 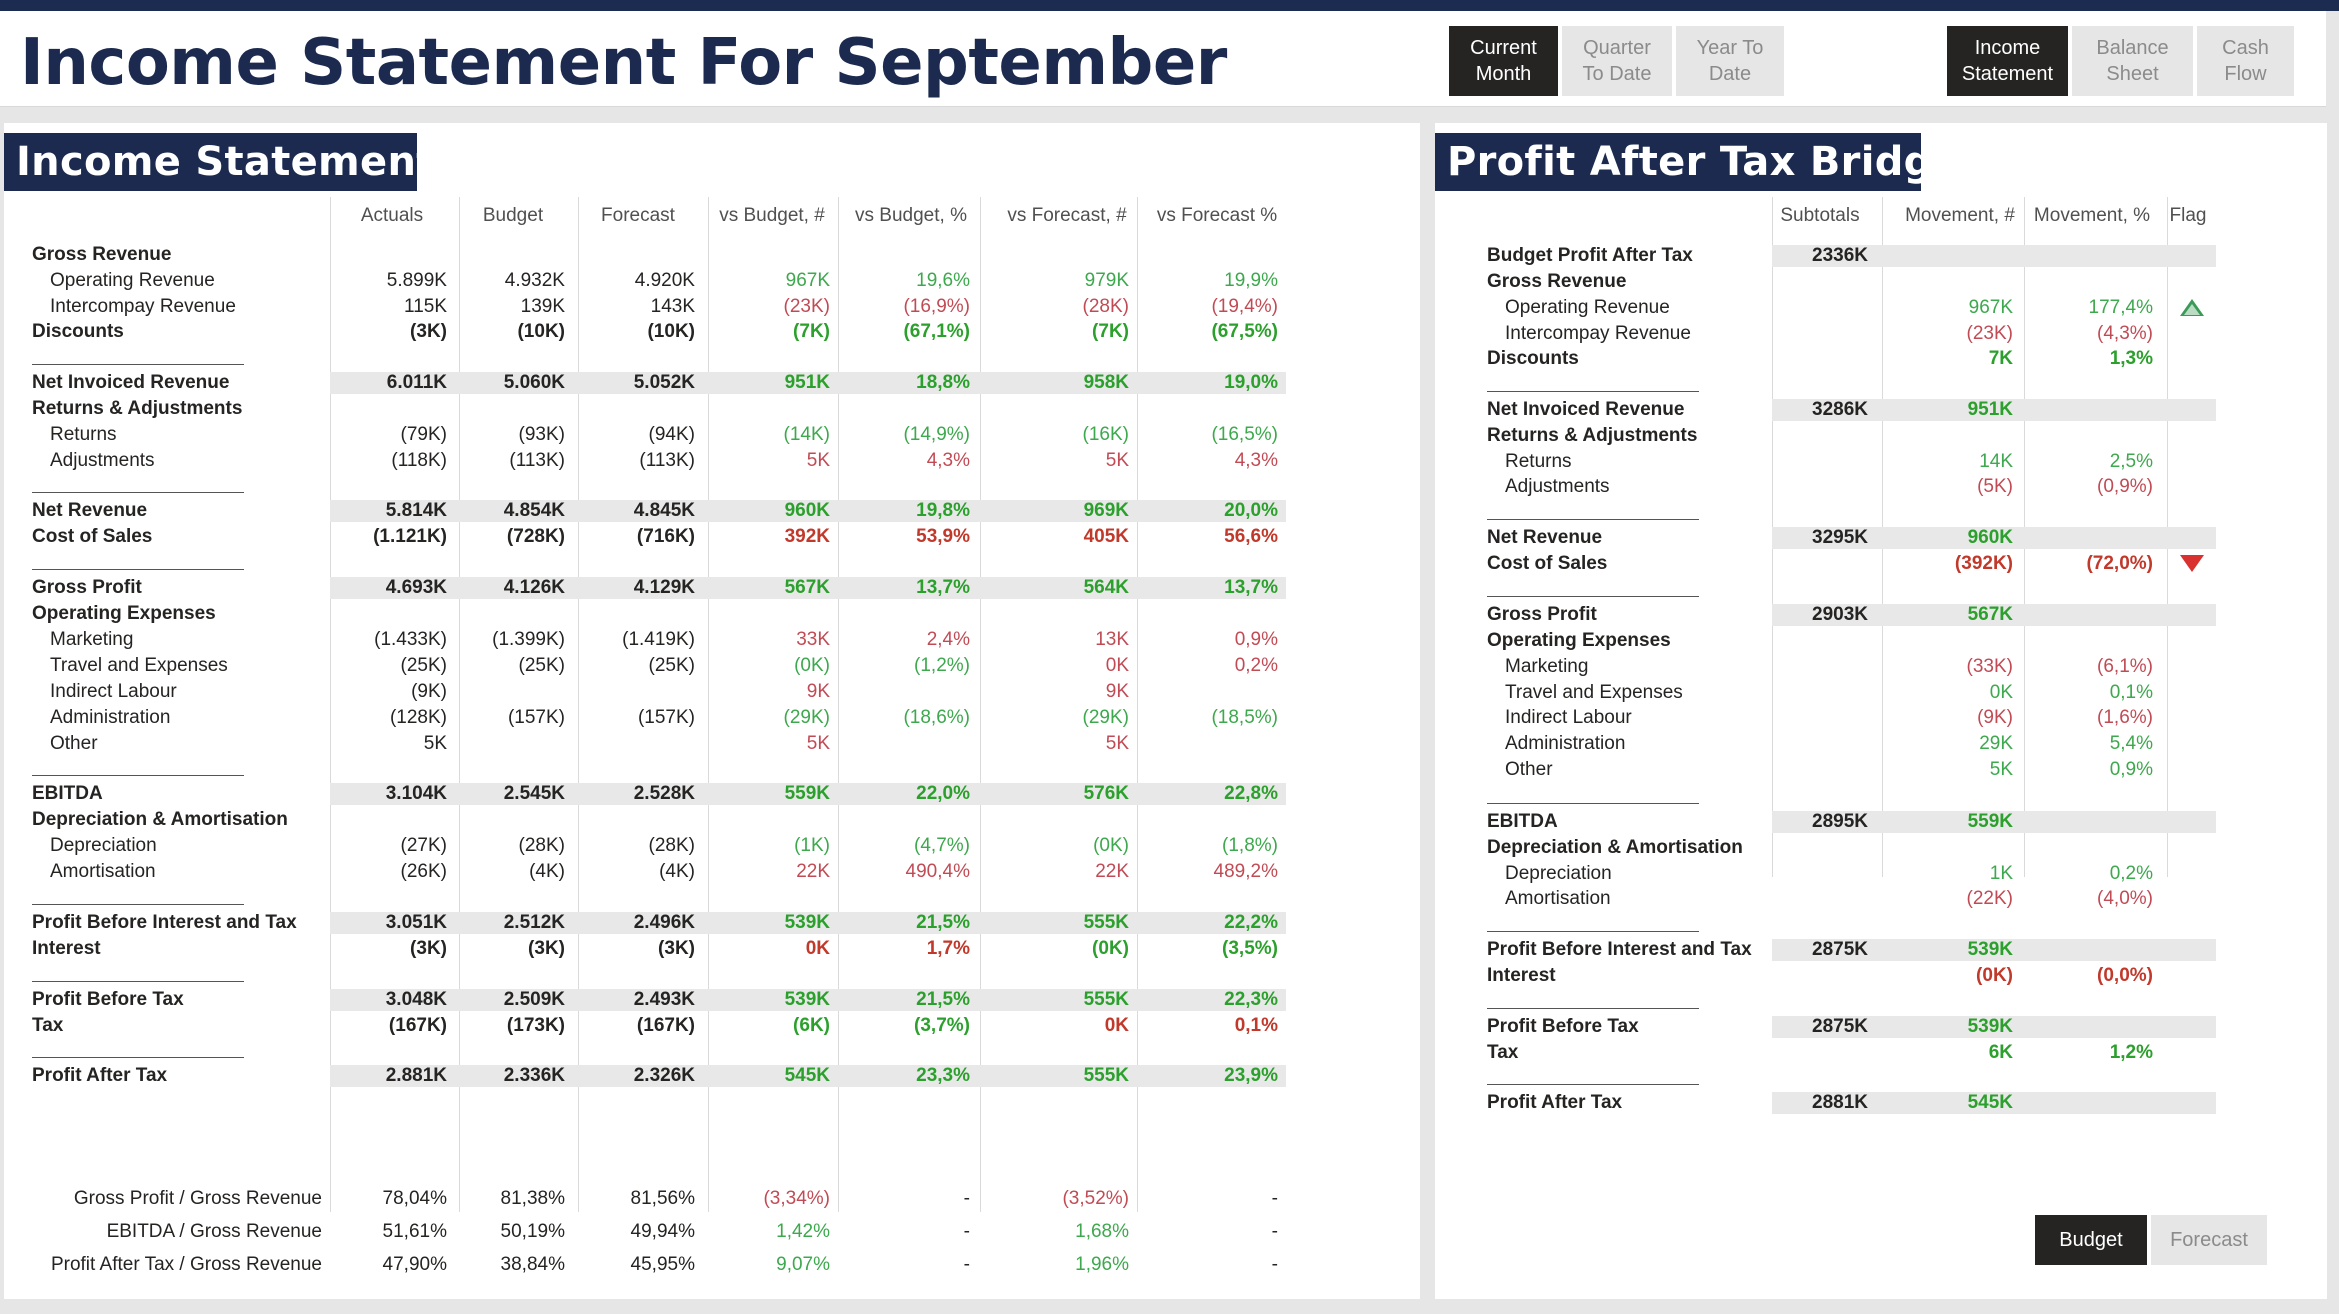 I want to click on bridge-movement-value: 1K, so click(x=2001, y=873).